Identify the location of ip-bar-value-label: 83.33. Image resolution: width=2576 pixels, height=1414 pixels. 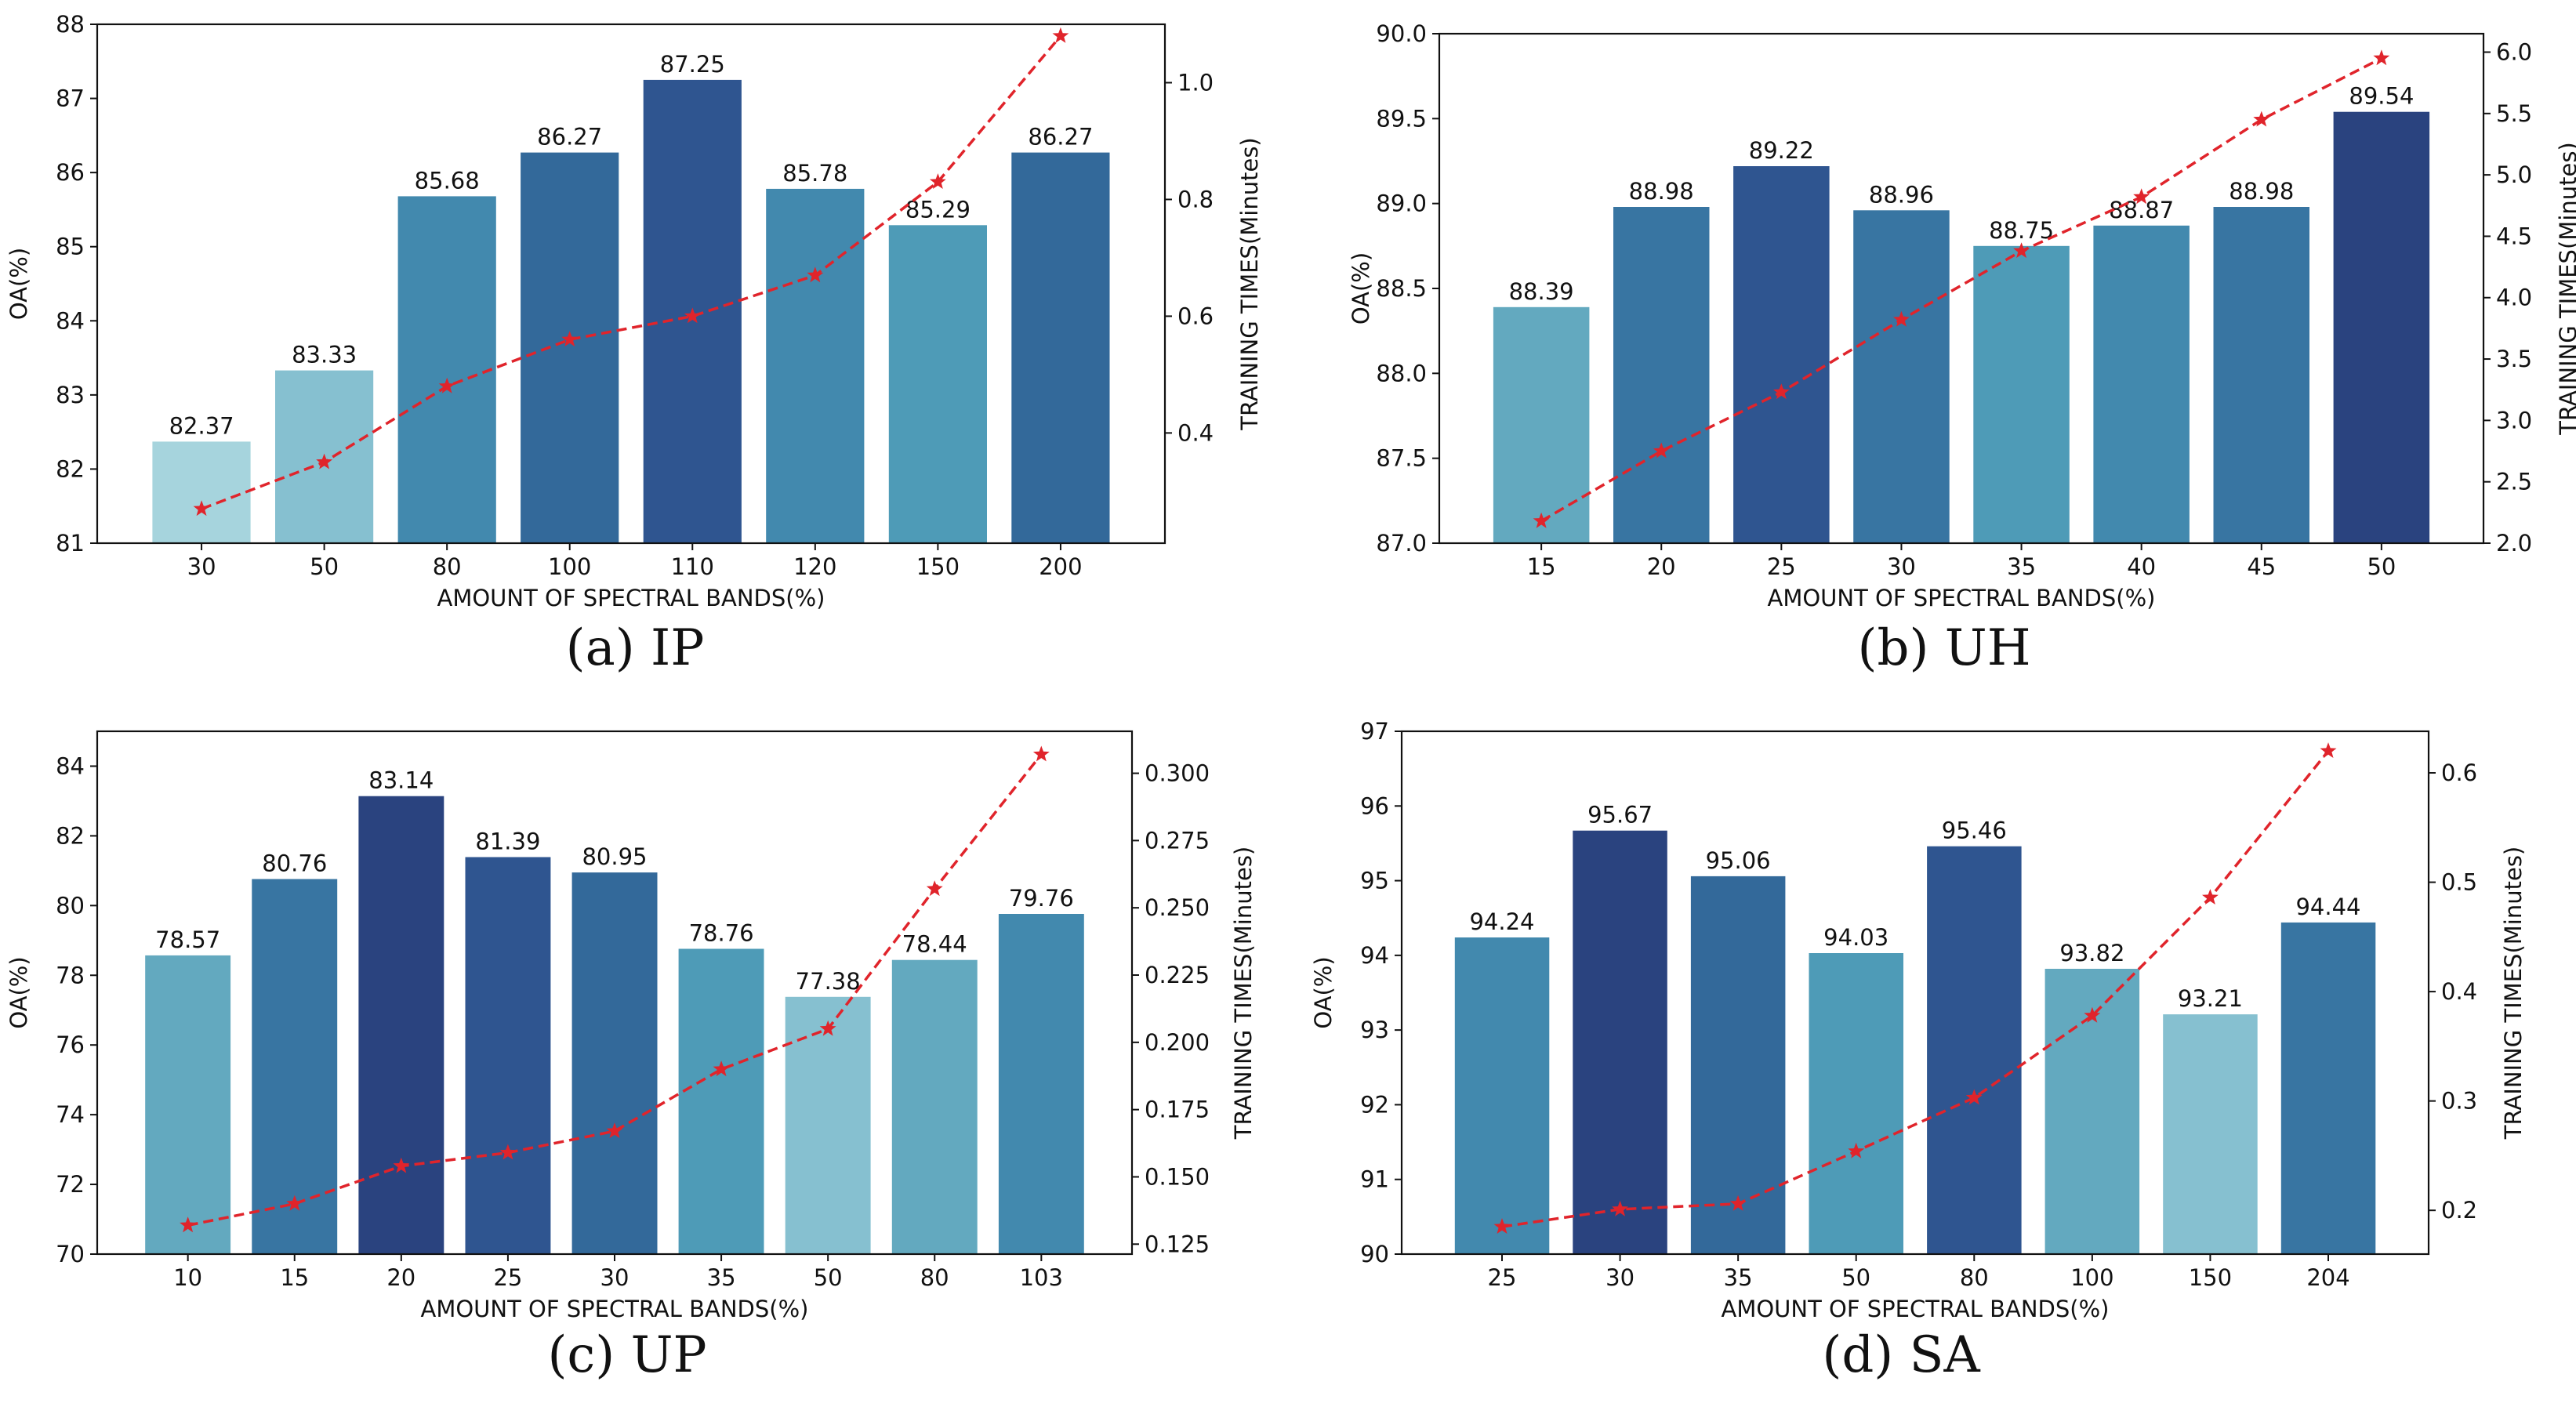
(324, 355).